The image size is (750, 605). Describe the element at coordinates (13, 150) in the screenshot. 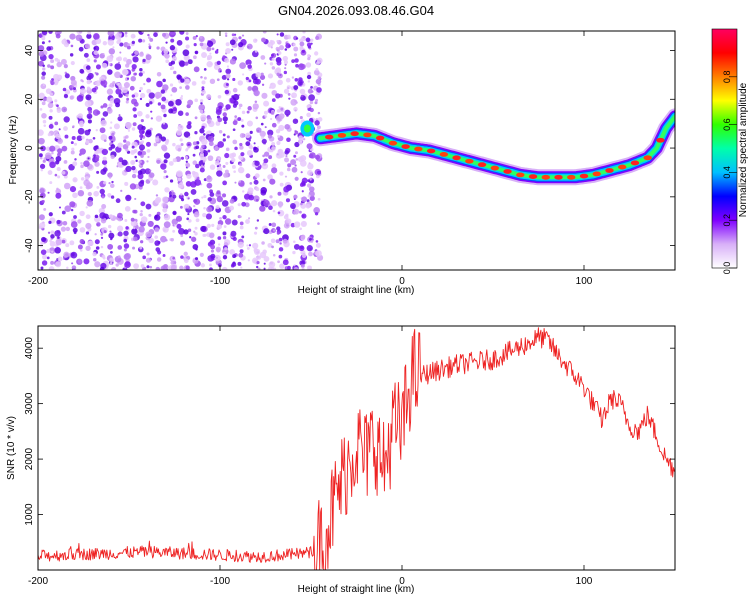

I see `spectrogram-y-axis-label: Frequency (Hz)` at that location.